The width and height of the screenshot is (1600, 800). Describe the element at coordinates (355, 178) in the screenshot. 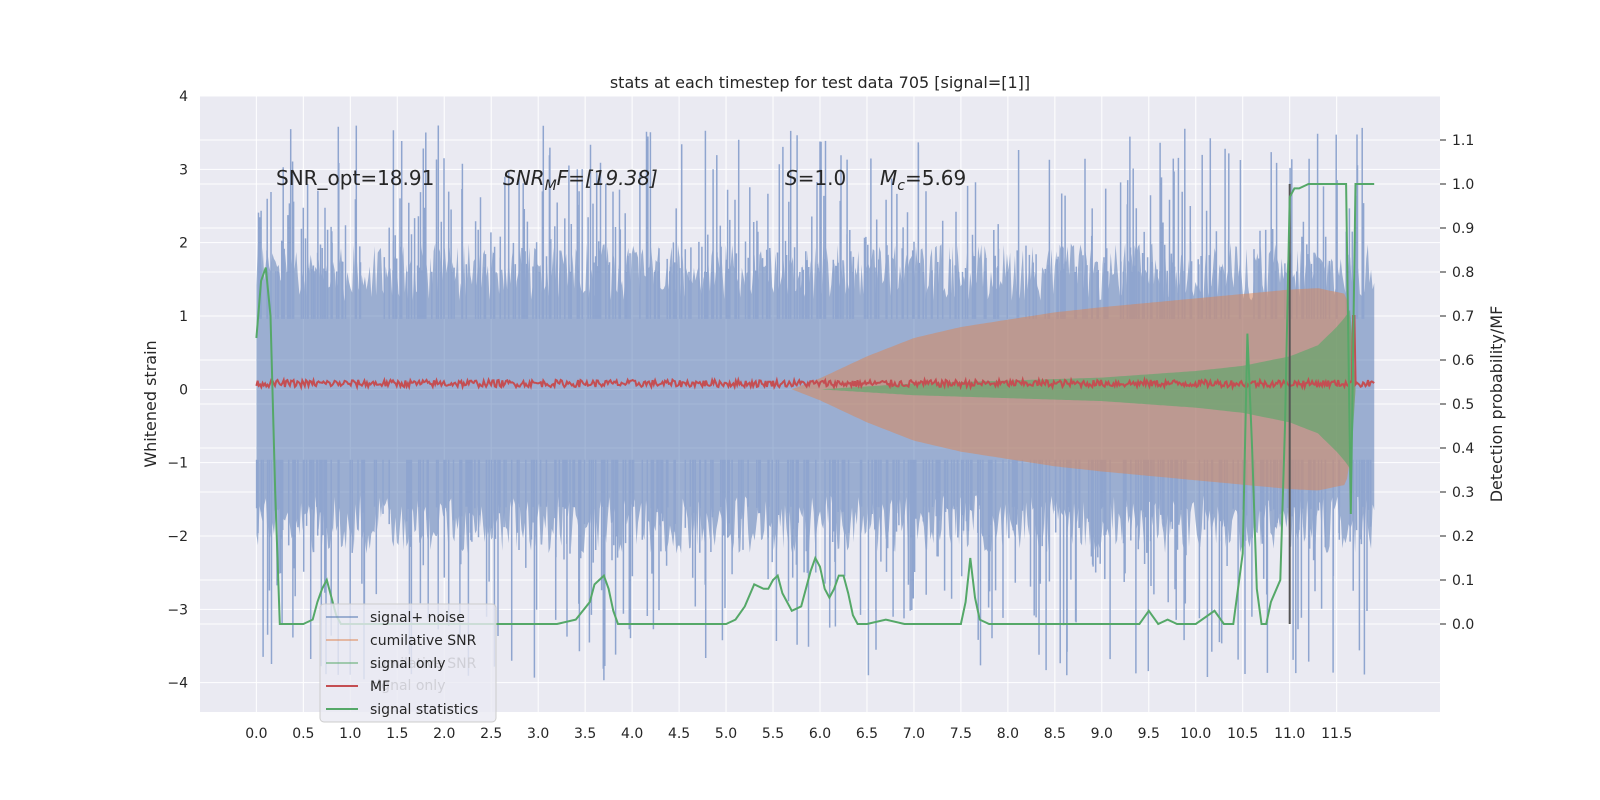

I see `annotation-snr-opt: SNR_opt=18.91` at that location.